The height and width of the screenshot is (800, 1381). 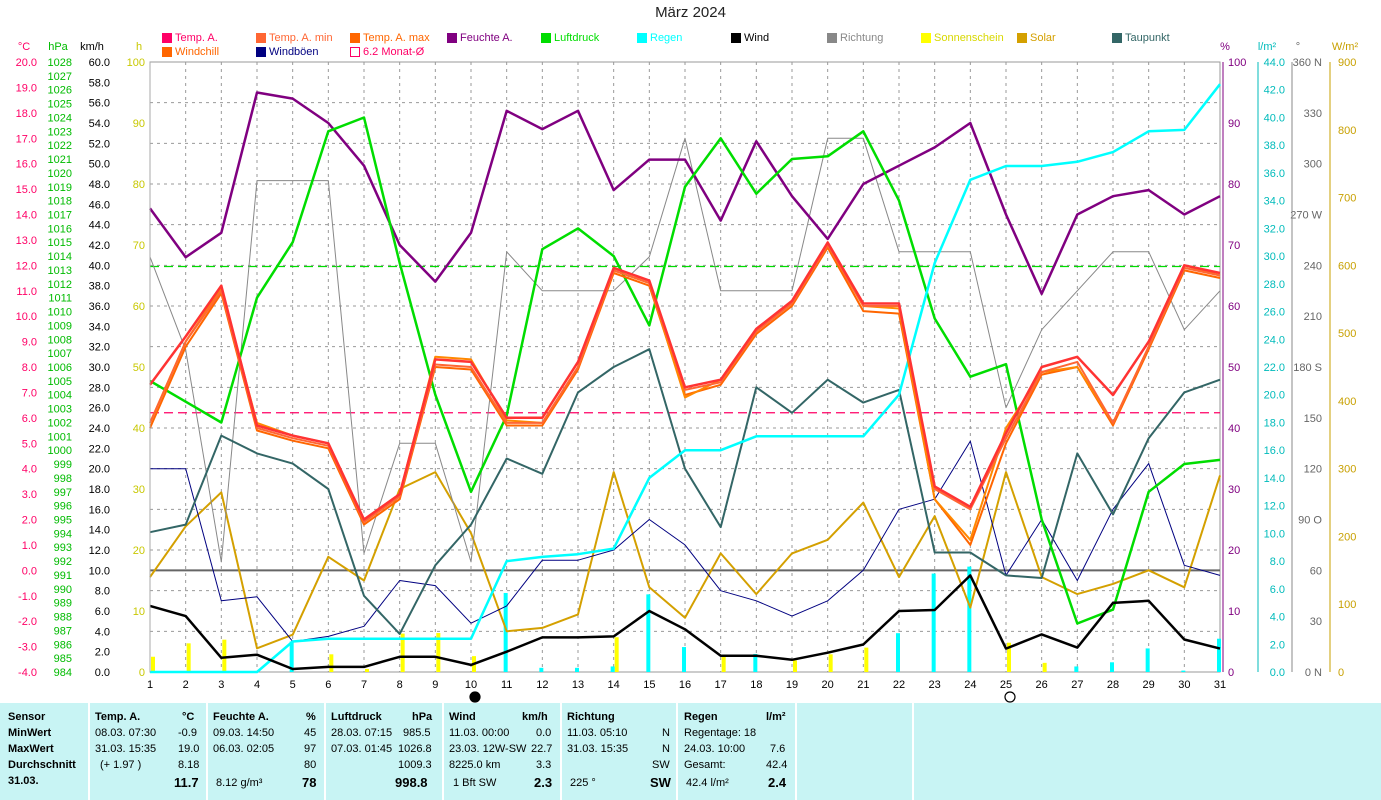 I want to click on stats-hum-avg: 80, so click(x=310, y=765).